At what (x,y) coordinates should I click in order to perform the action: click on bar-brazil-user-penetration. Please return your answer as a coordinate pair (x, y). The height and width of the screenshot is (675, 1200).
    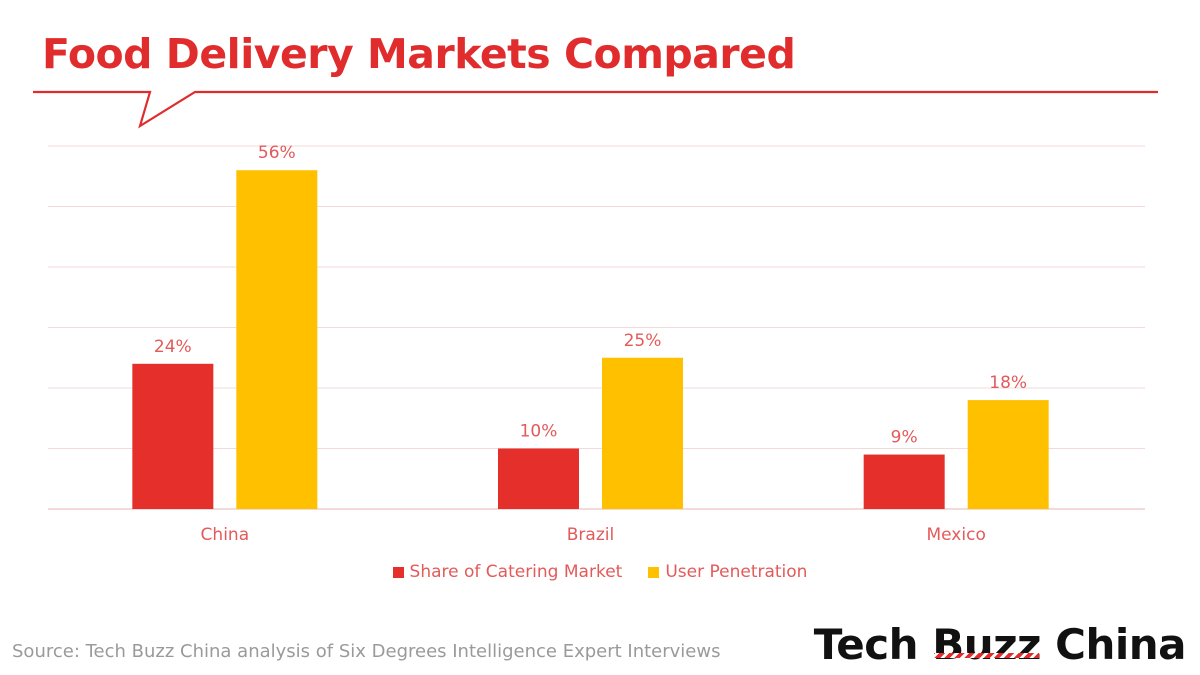
    Looking at the image, I should click on (642, 433).